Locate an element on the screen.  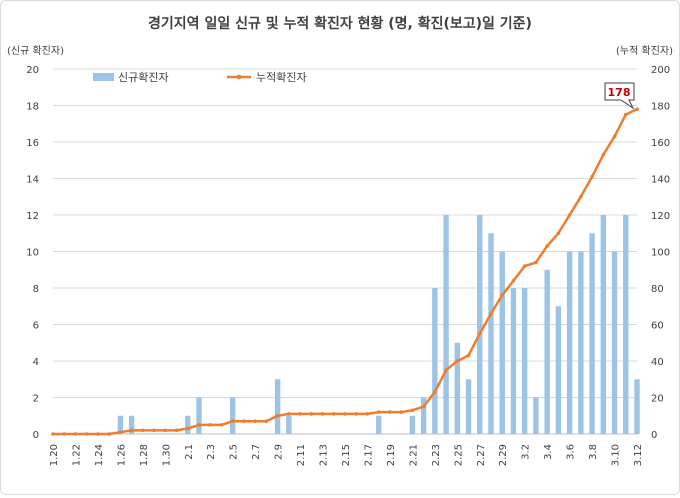
x-tick-label: 2.19 is located at coordinates (391, 455).